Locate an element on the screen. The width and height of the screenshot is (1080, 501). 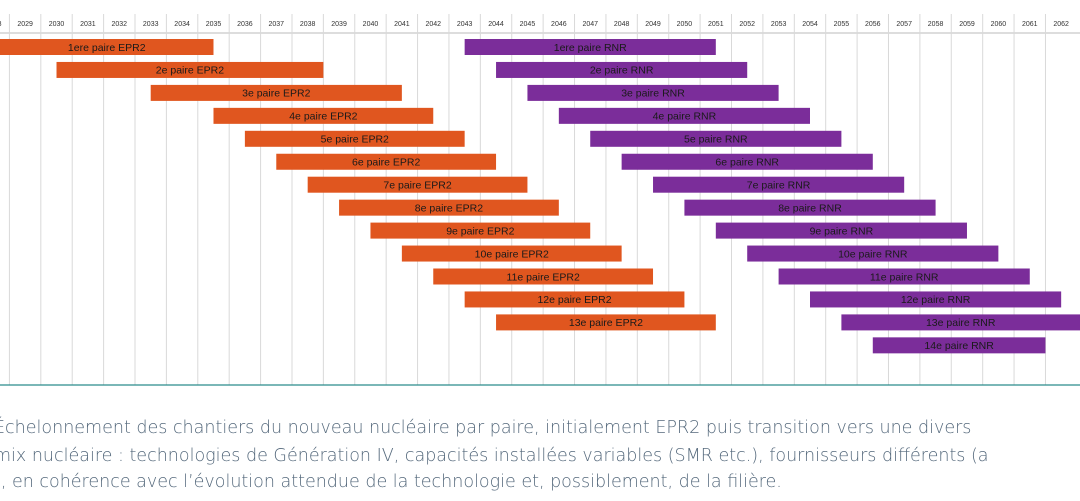
x-tick-label: 2033 is located at coordinates (151, 24).